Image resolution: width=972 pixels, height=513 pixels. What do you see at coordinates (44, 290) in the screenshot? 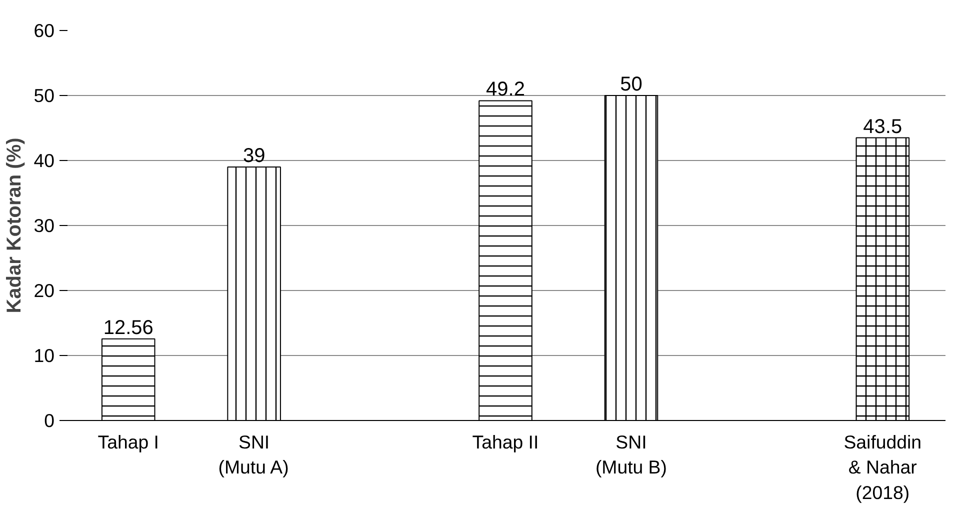
I see `y-tick-label: 20` at bounding box center [44, 290].